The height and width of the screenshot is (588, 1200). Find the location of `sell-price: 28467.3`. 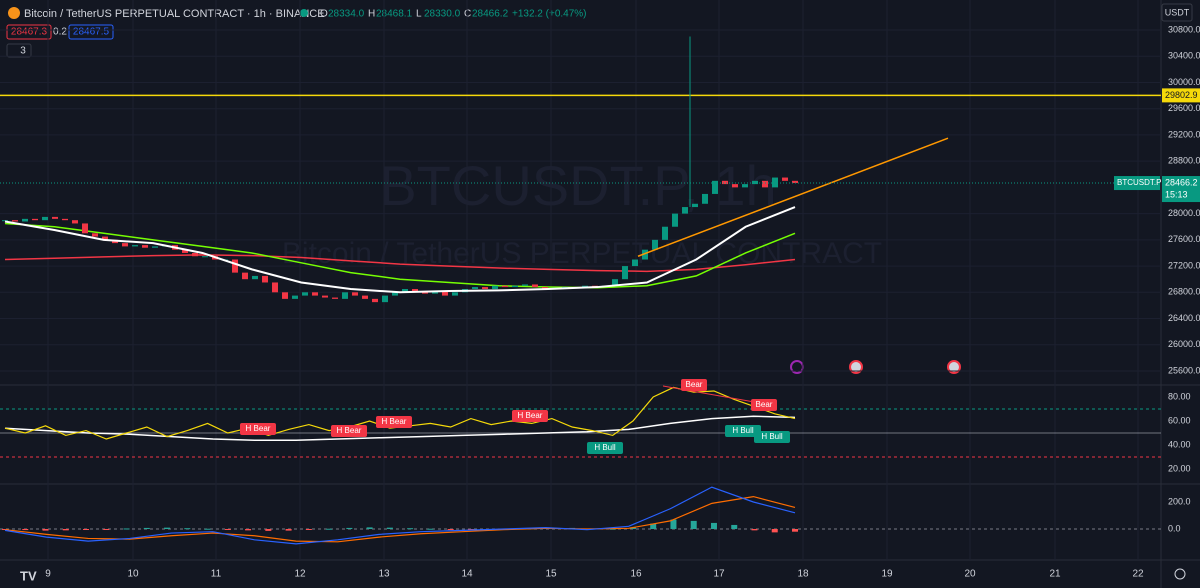

sell-price: 28467.3 is located at coordinates (29, 32).